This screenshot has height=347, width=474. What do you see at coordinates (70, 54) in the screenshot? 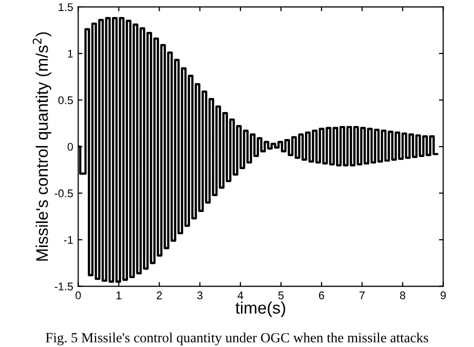
I see `y-tick-label: 1` at bounding box center [70, 54].